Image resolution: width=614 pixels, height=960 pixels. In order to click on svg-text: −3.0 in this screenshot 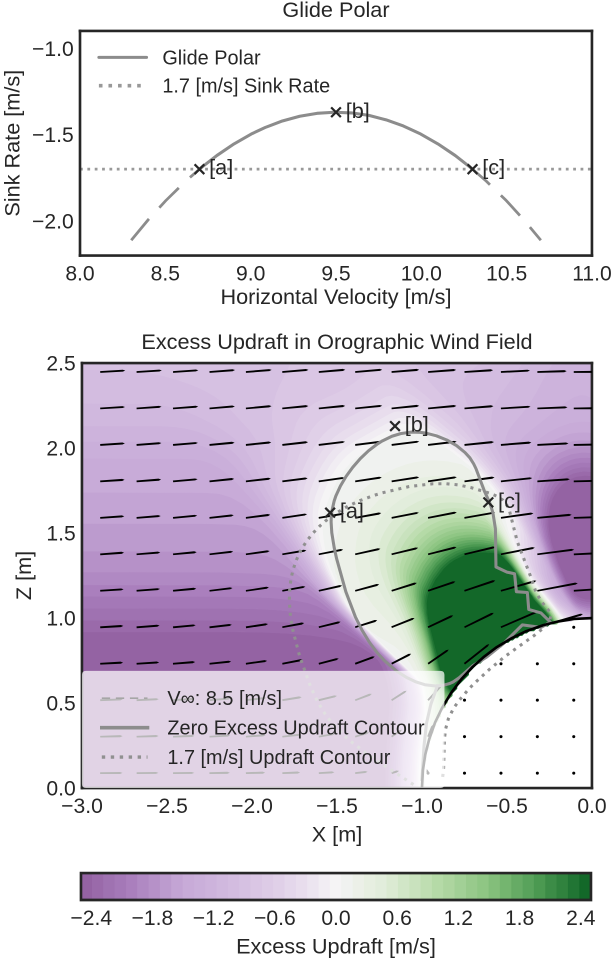, I will do `click(82, 806)`.